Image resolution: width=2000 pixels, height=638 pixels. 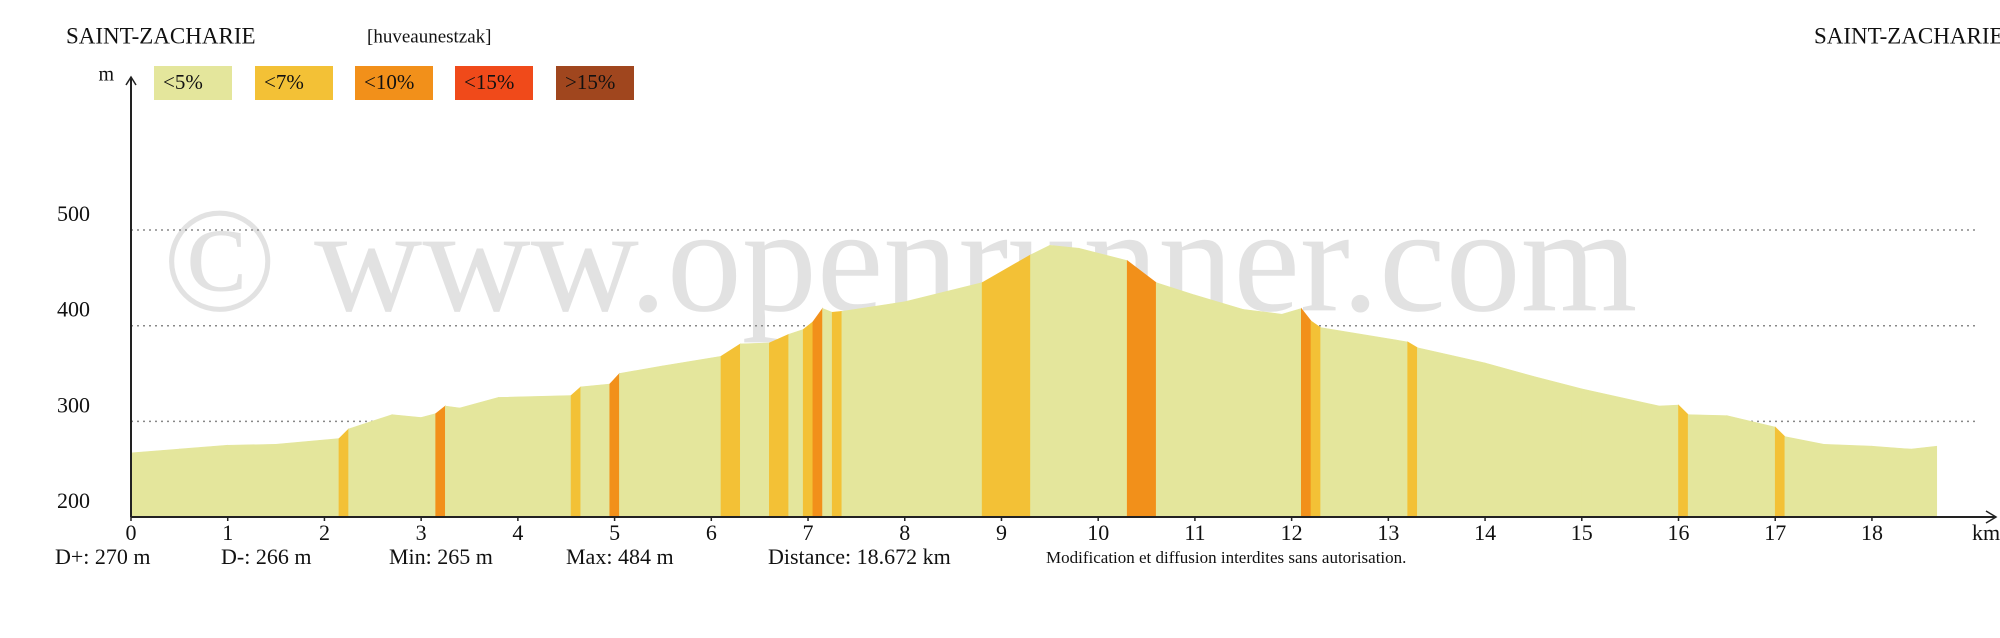 What do you see at coordinates (103, 556) in the screenshot?
I see `stat-annotation: D+: 270 m` at bounding box center [103, 556].